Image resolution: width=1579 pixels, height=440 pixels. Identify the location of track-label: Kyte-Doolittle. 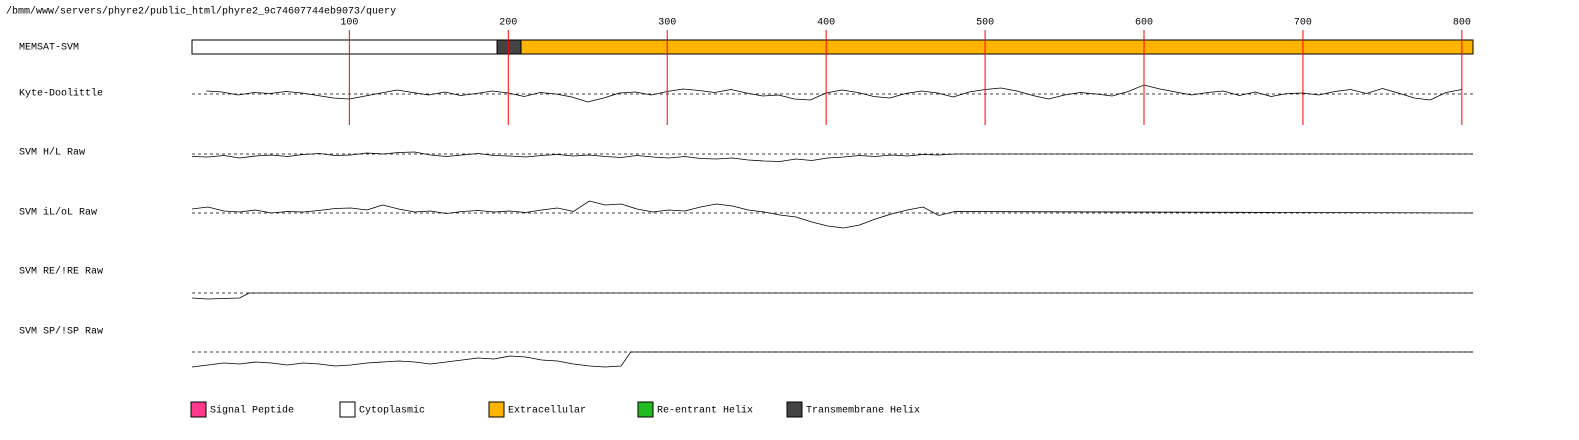
(61, 94).